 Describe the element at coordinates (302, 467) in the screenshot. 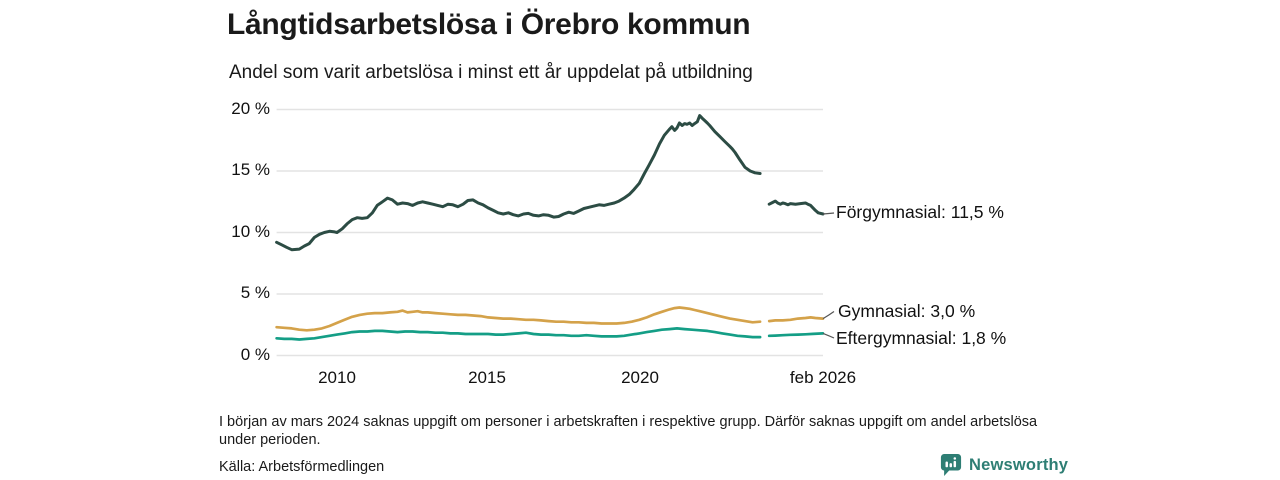

I see `source-text: Källa: Arbetsförmedlingen` at that location.